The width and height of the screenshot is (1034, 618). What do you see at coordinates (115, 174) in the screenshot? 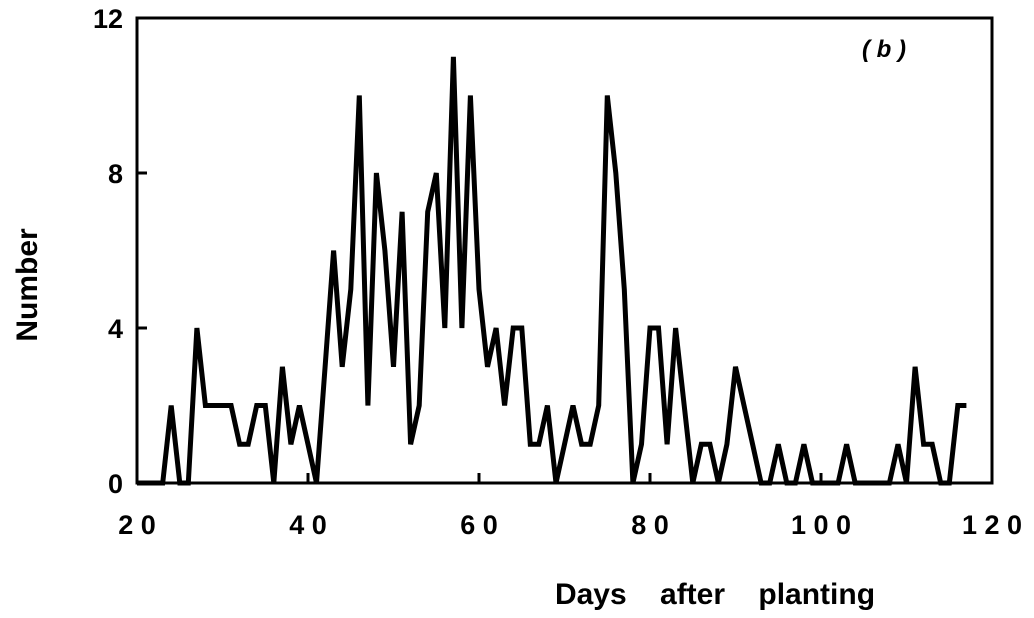
I see `y-tick-label: 8` at bounding box center [115, 174].